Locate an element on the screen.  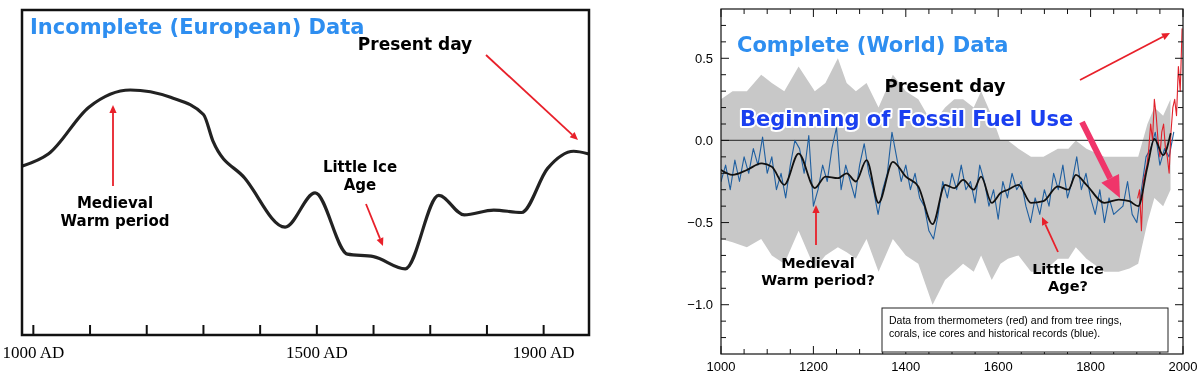
x-tick-label: 1000 is located at coordinates (721, 366).